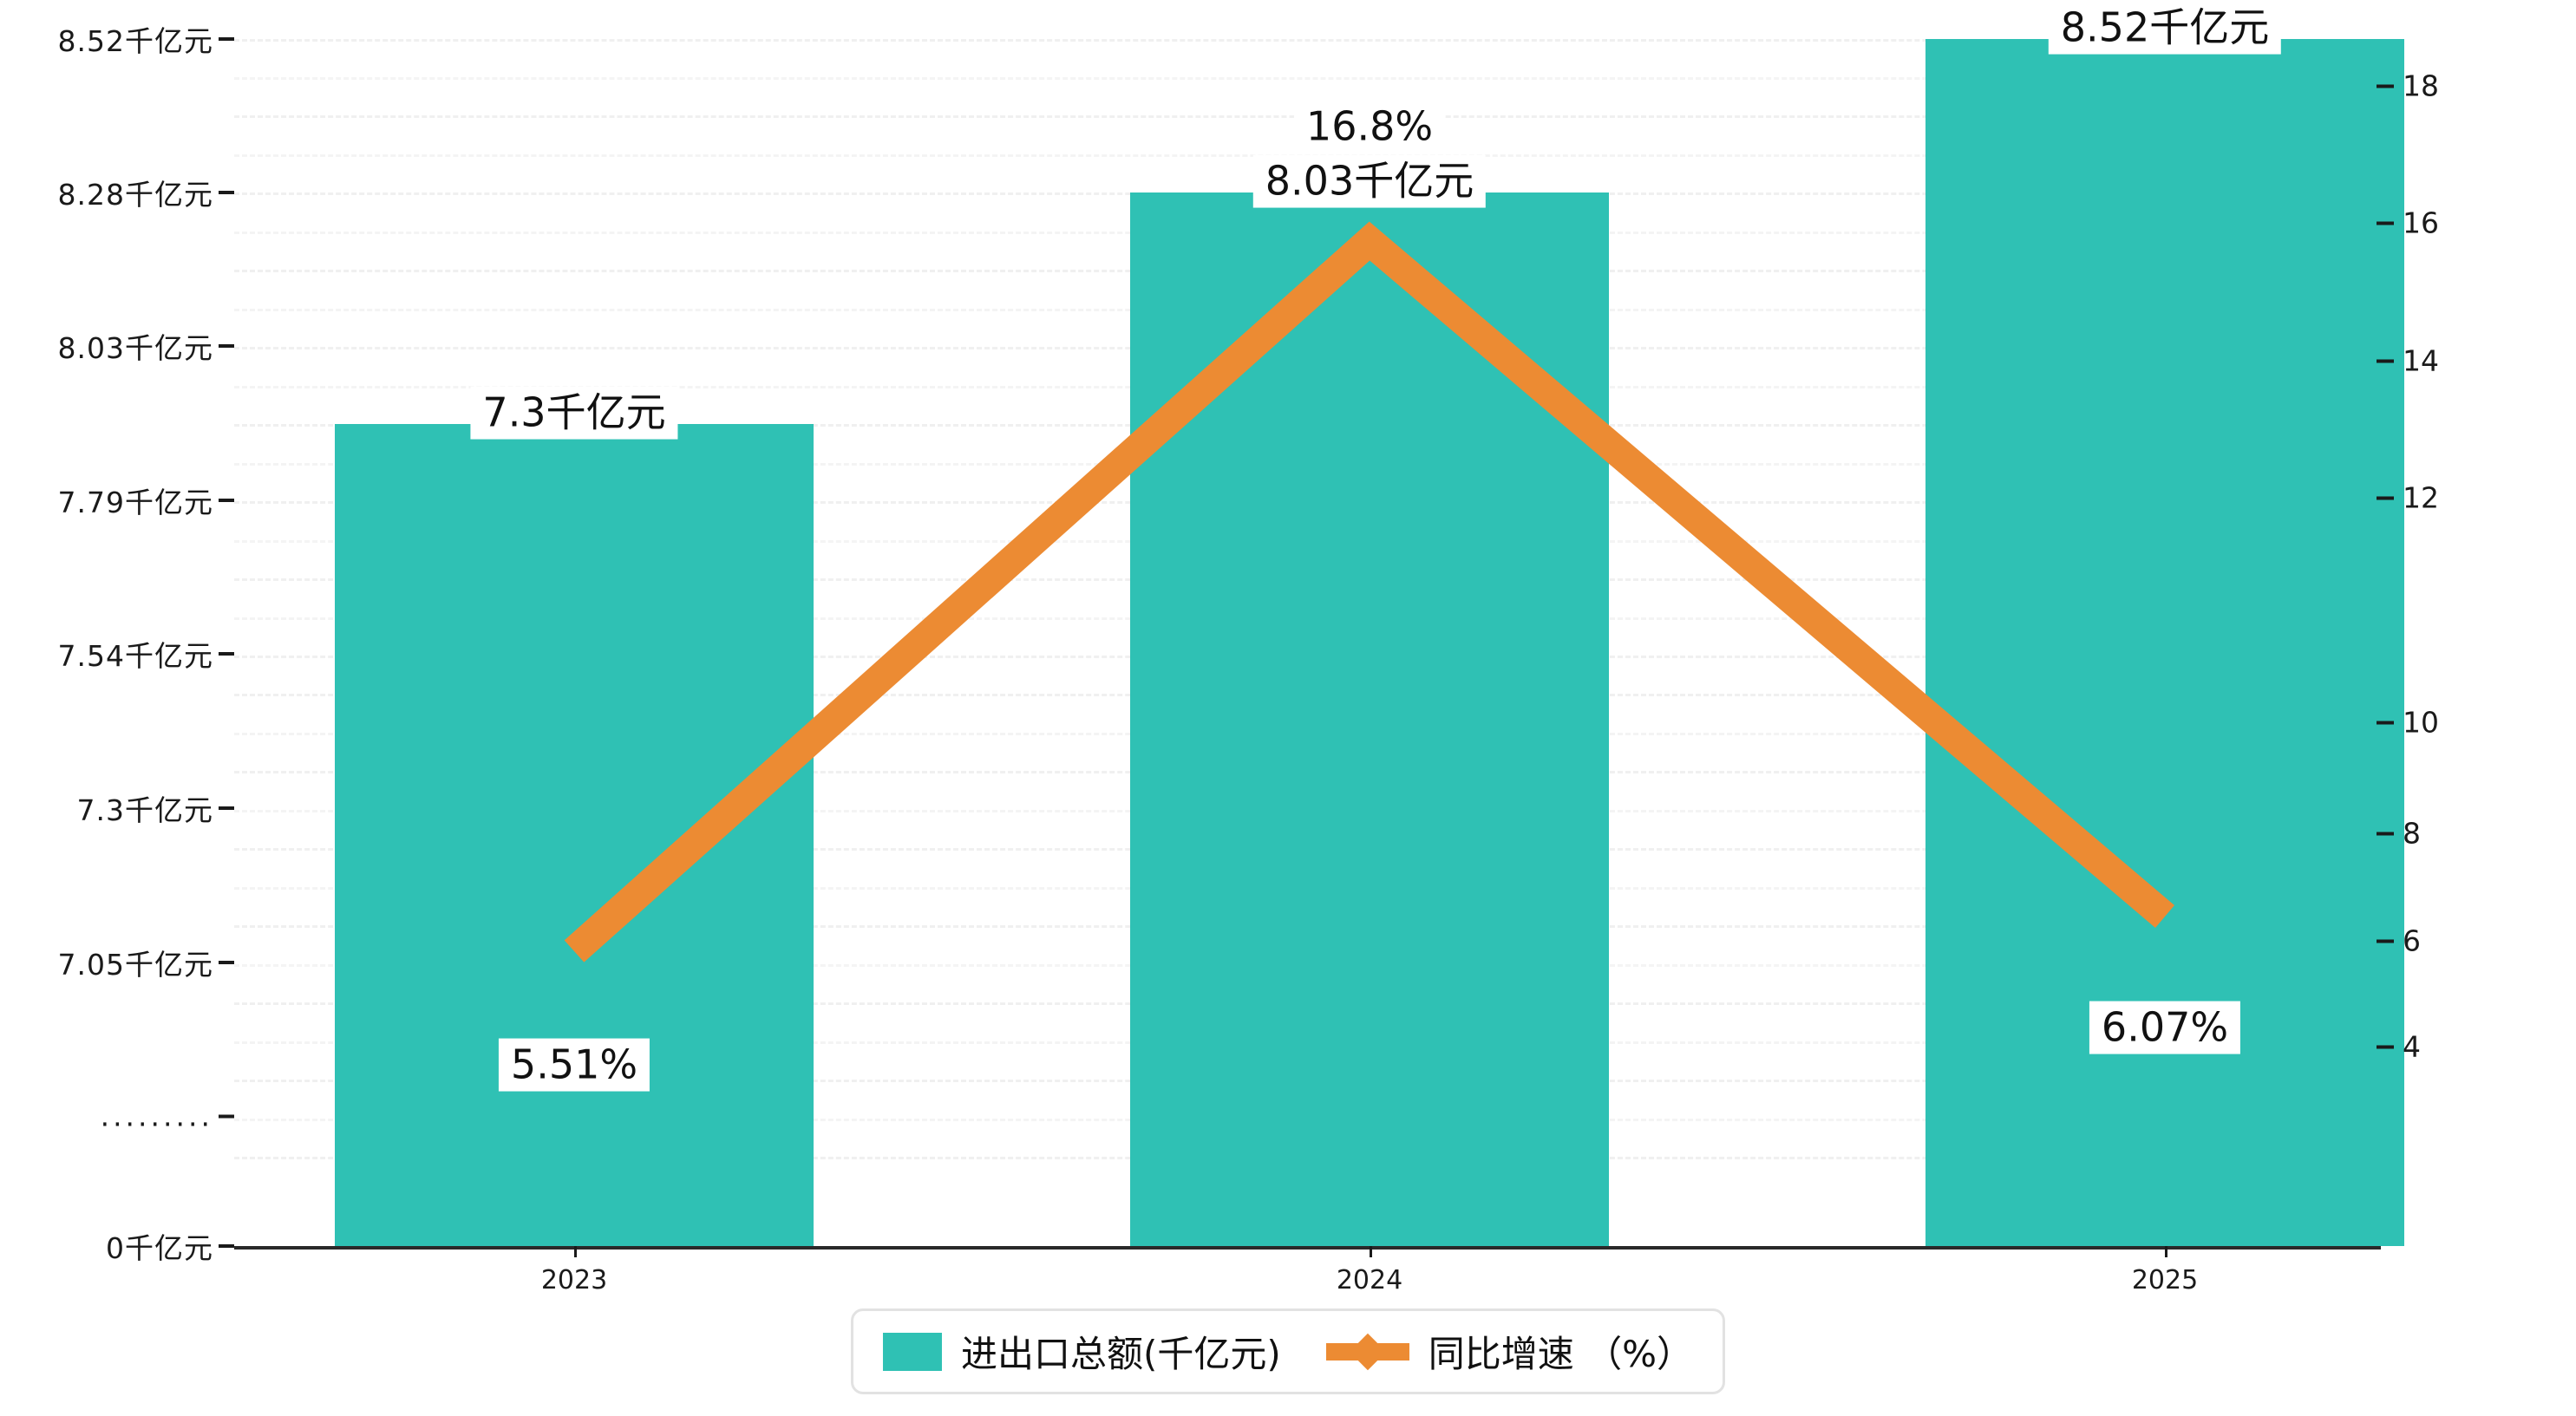 Image resolution: width=2576 pixels, height=1416 pixels. Describe the element at coordinates (2468, 223) in the screenshot. I see `y-axis-right-tick-16: 16` at that location.